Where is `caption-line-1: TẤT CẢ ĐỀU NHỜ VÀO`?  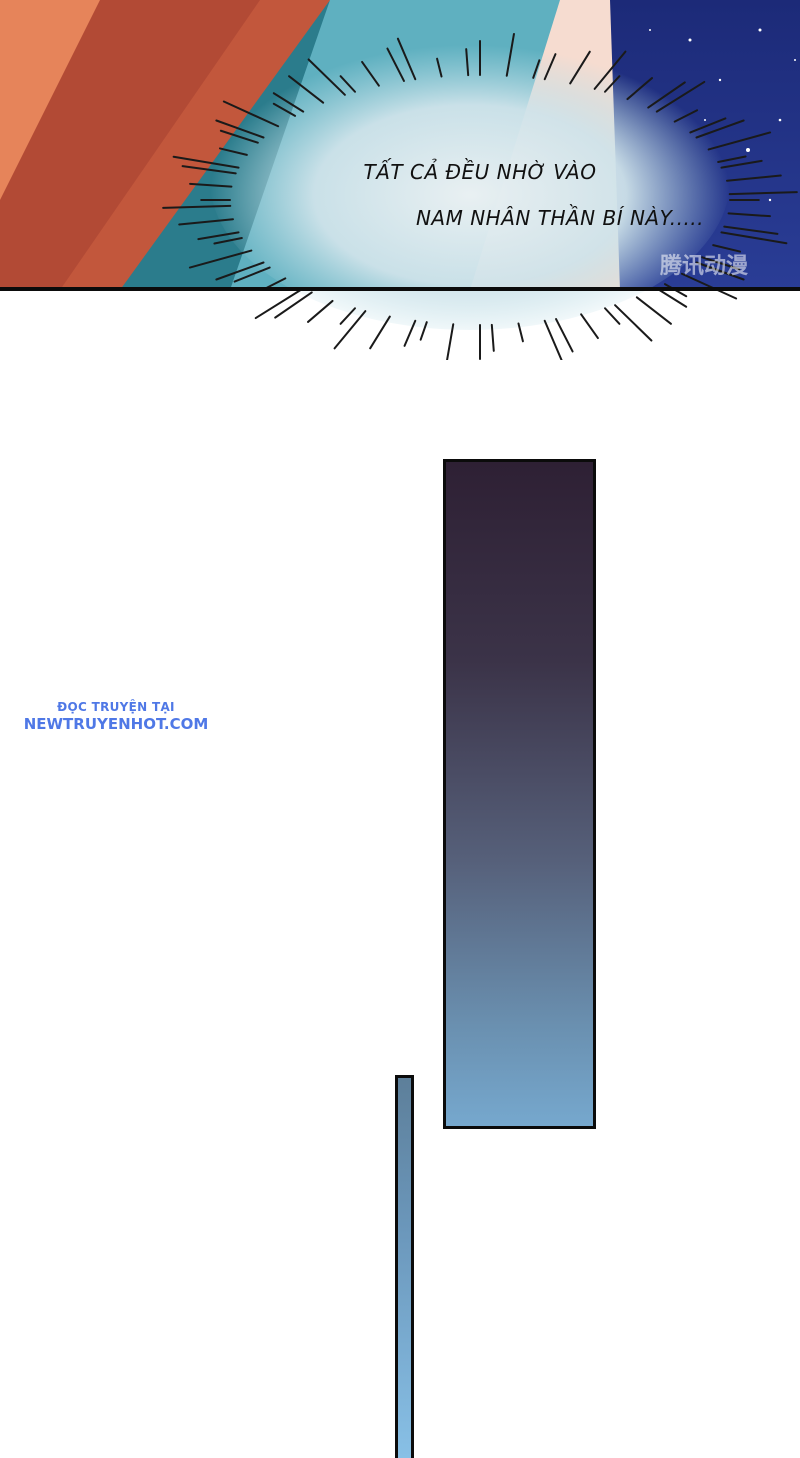 caption-line-1: TẤT CẢ ĐỀU NHỜ VÀO is located at coordinates (480, 172).